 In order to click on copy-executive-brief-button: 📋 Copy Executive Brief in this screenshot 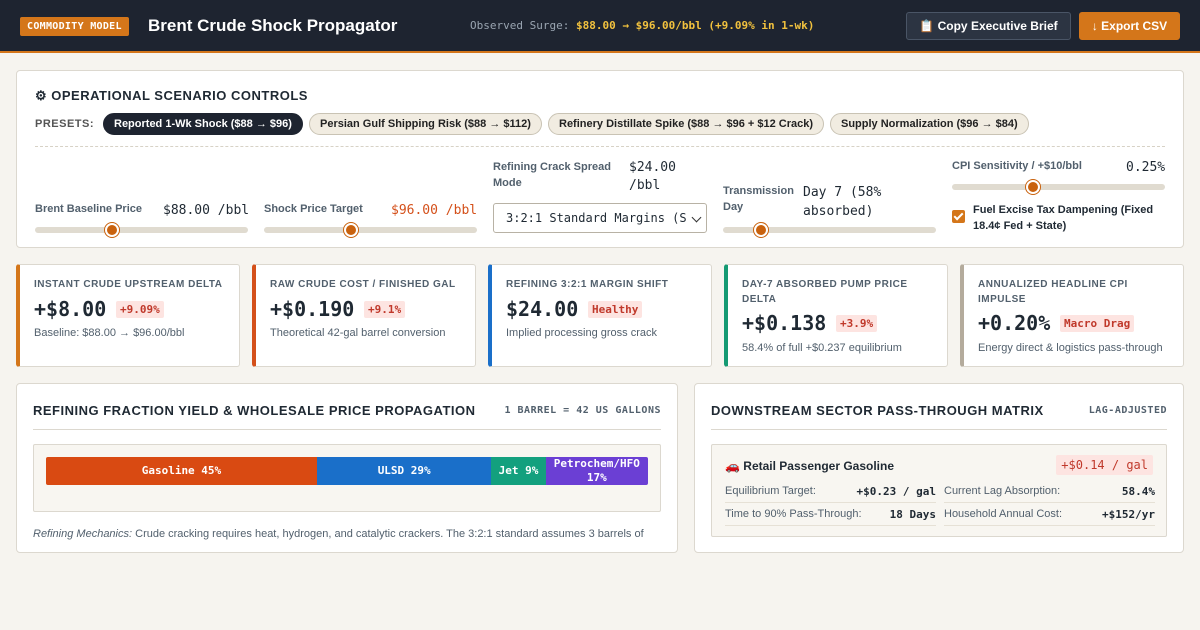, I will do `click(988, 26)`.